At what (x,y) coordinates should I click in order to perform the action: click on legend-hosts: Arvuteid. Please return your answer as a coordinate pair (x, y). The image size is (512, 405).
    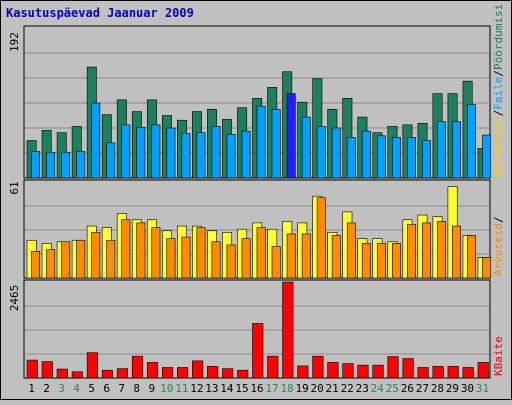
    Looking at the image, I should click on (498, 249).